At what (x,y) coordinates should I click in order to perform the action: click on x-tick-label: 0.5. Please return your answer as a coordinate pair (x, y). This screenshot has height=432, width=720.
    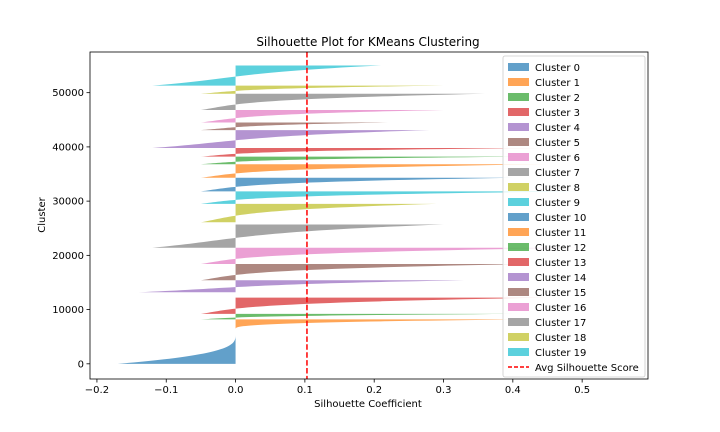
    Looking at the image, I should click on (582, 390).